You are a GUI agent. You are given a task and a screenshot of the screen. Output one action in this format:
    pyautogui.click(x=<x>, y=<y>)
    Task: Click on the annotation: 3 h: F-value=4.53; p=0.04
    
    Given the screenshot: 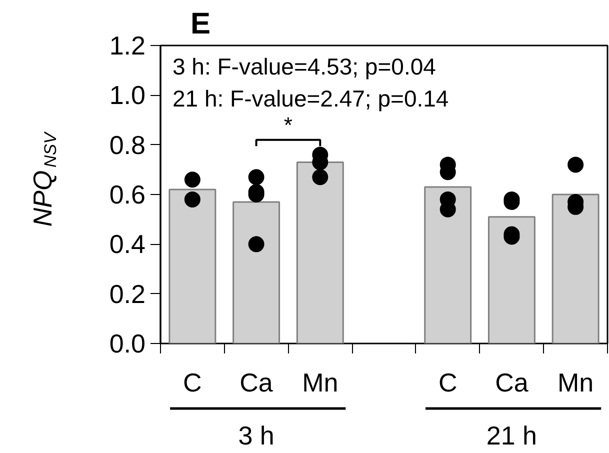 What is the action you would take?
    pyautogui.click(x=304, y=67)
    